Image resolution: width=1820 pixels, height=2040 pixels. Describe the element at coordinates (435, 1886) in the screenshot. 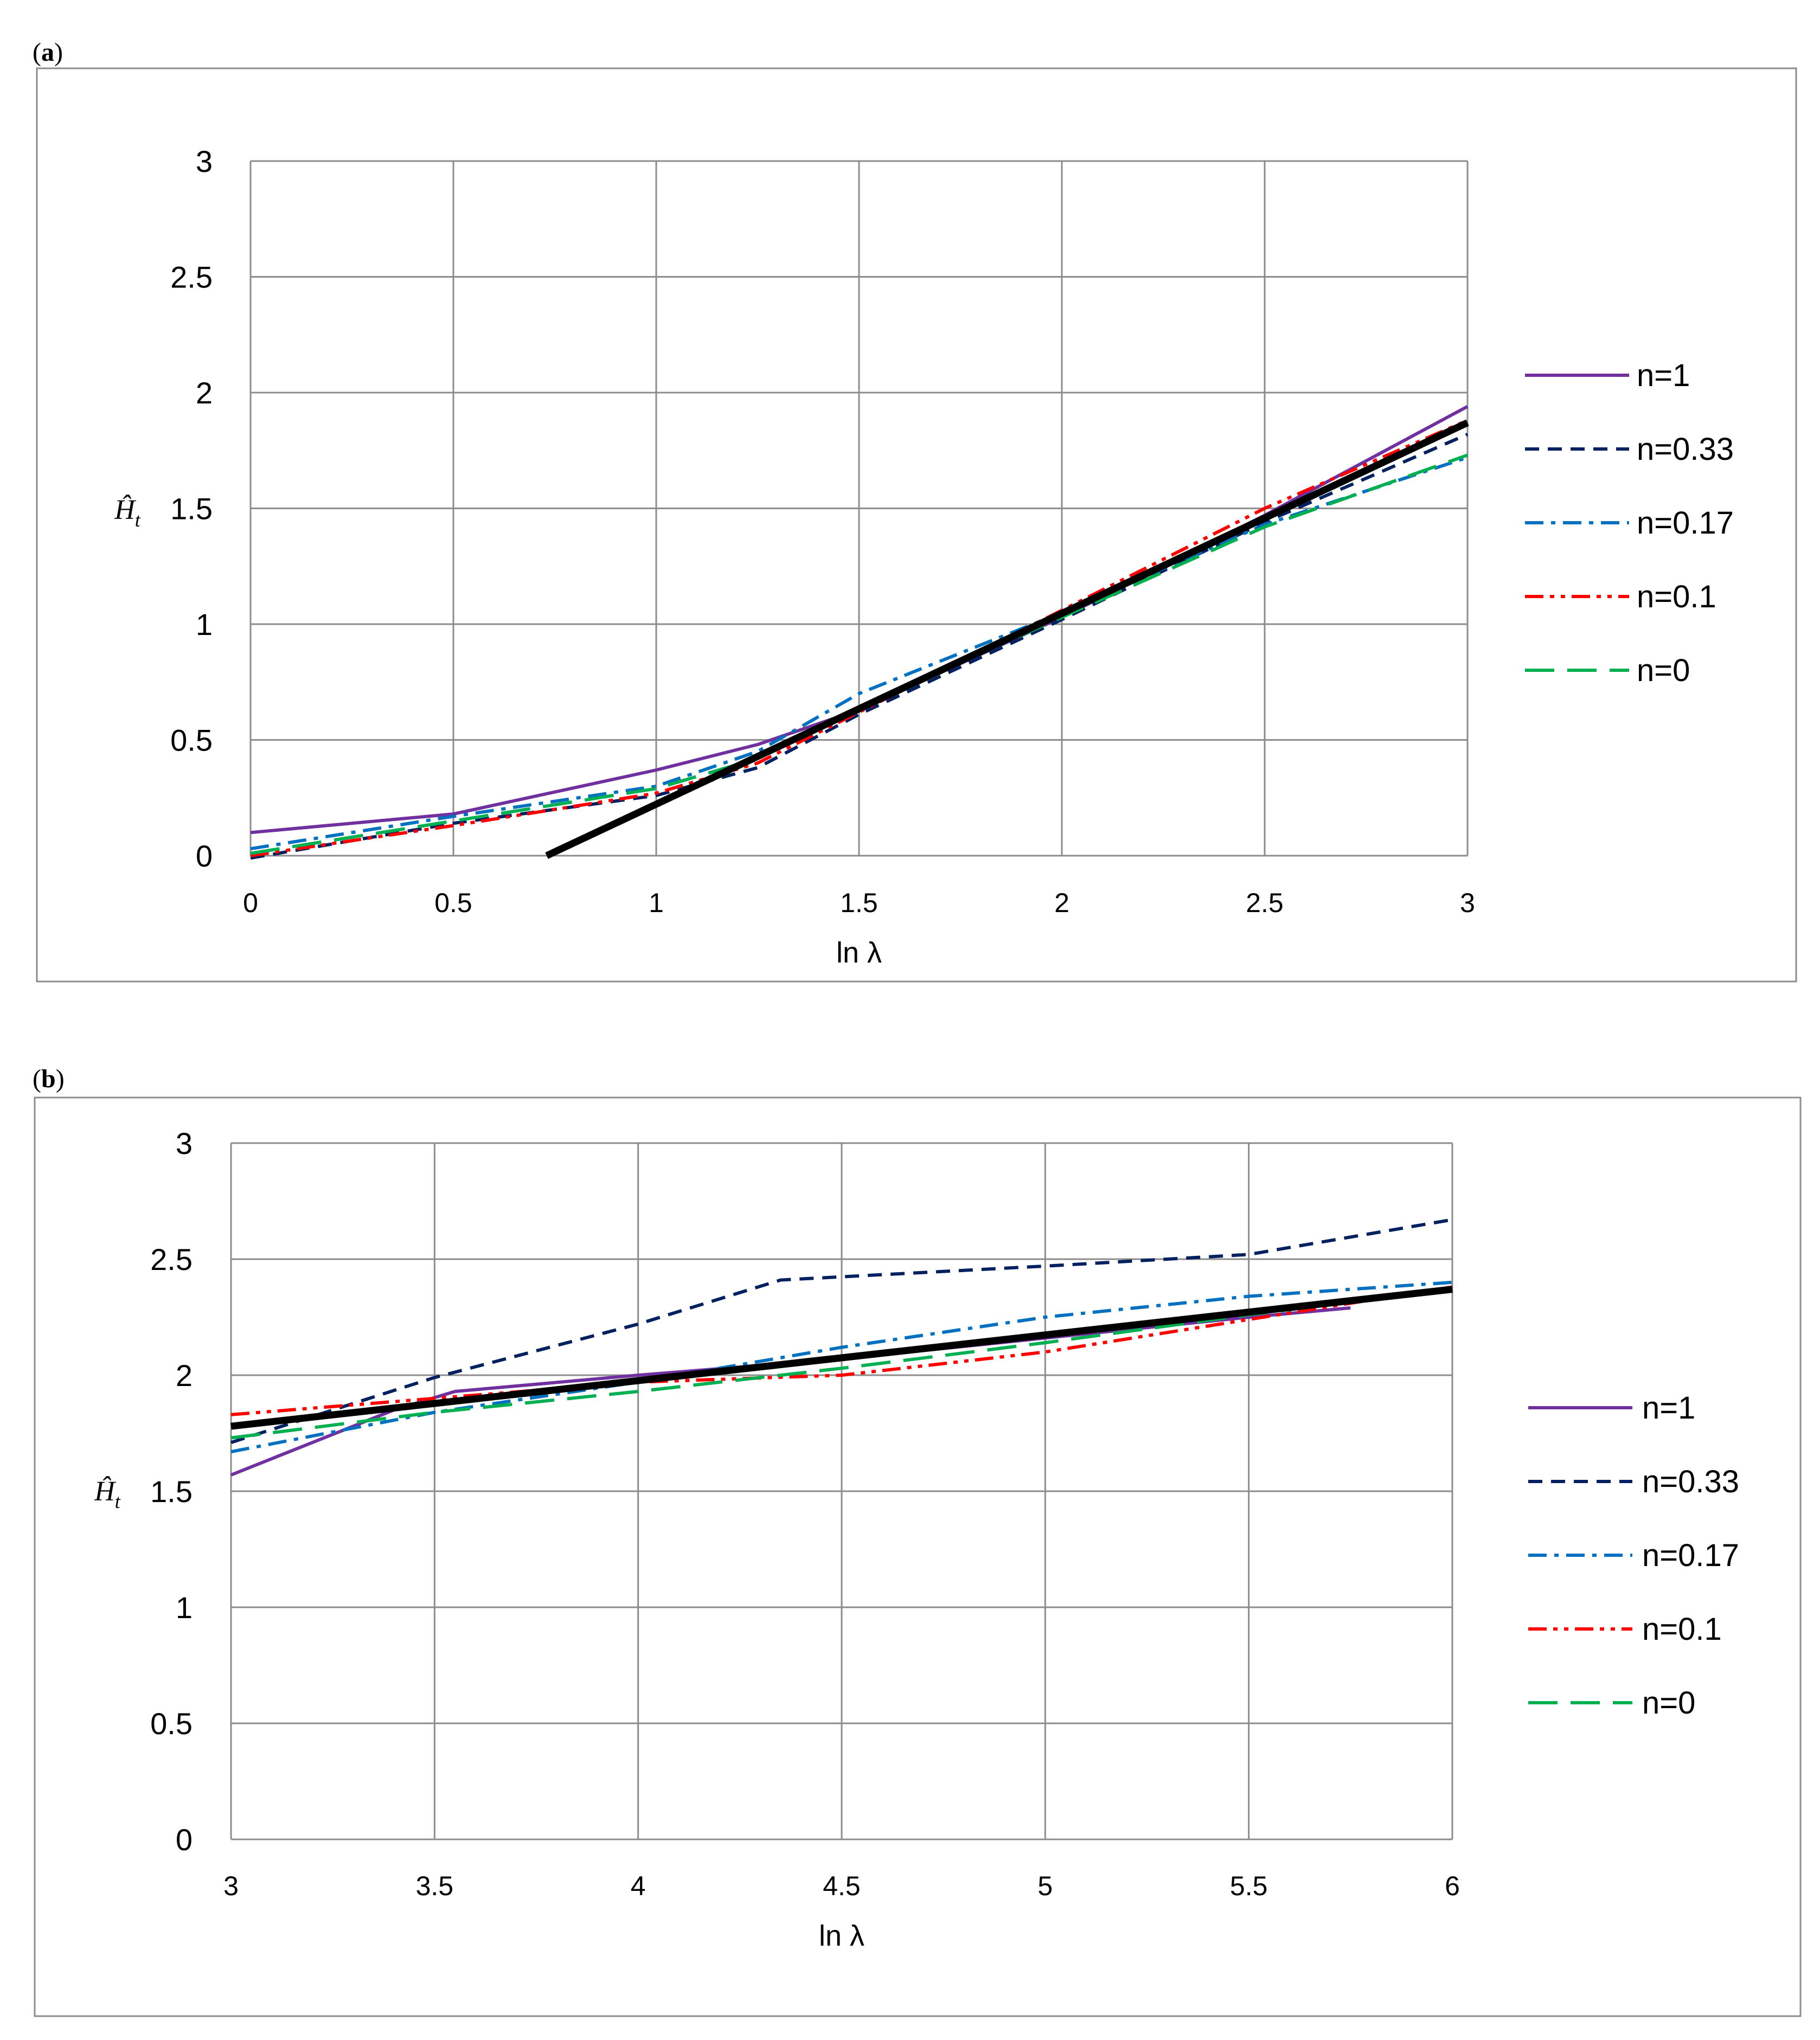

I see `x-tick-label: 3.5` at that location.